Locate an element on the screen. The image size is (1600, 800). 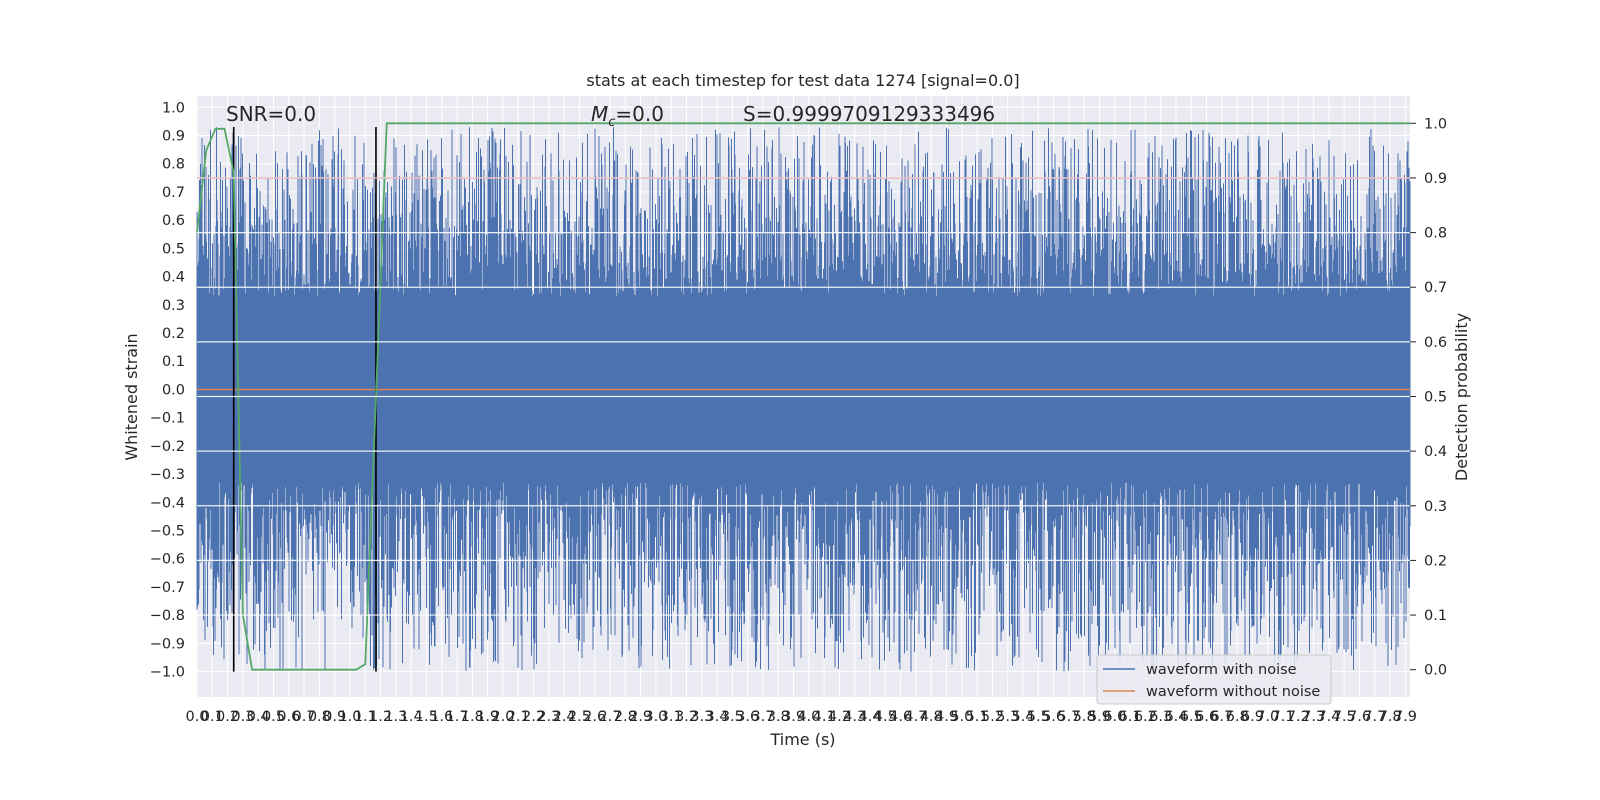
x-tick-label: 7.4 is located at coordinates (1328, 717).